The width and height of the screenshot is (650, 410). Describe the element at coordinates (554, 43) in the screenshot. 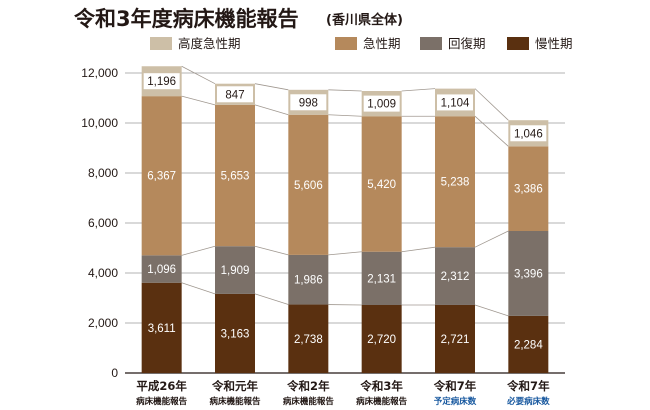

I see `legend-label-3: 慢性期` at that location.